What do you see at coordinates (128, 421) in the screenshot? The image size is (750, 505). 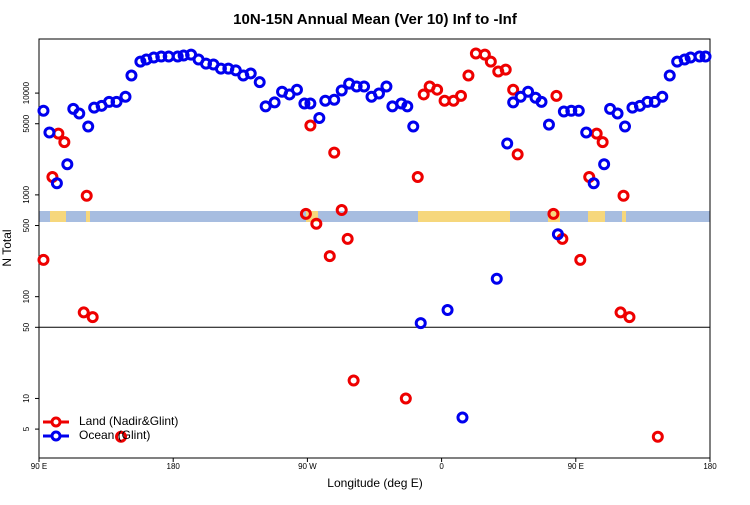 I see `legend-label: Land (Nadir&Glint)` at bounding box center [128, 421].